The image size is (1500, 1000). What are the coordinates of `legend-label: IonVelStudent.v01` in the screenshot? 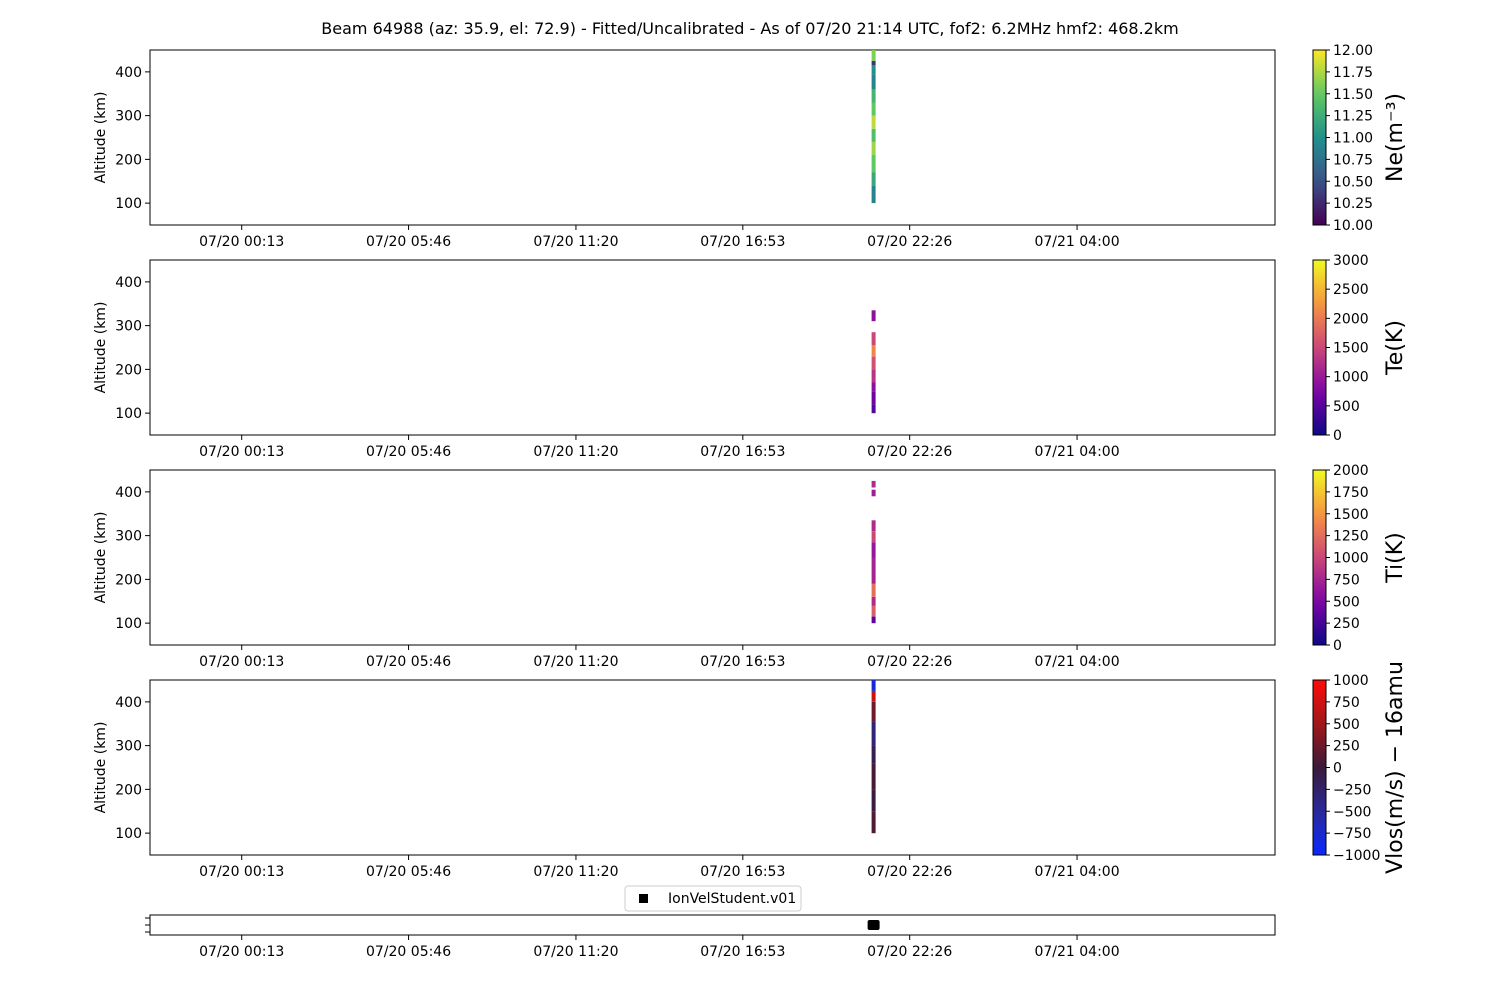 It's located at (732, 899).